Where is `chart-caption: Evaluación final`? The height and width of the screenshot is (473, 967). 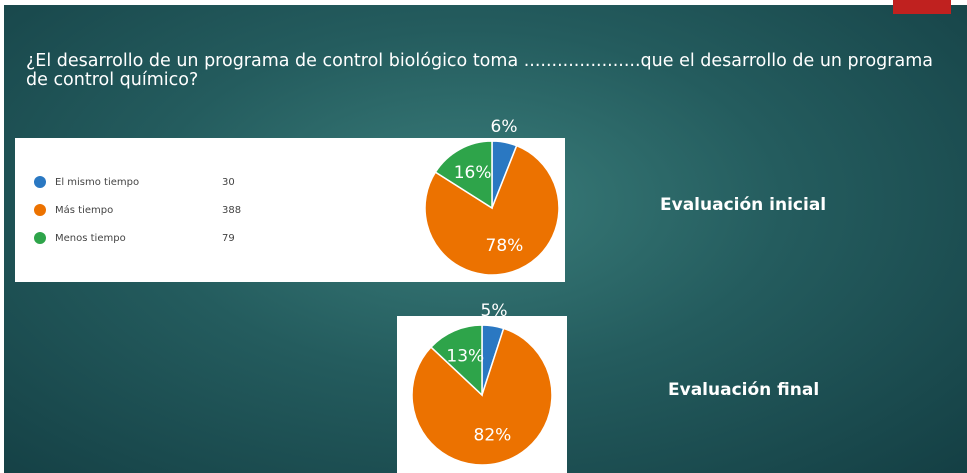
chart-caption: Evaluación final is located at coordinates (743, 390).